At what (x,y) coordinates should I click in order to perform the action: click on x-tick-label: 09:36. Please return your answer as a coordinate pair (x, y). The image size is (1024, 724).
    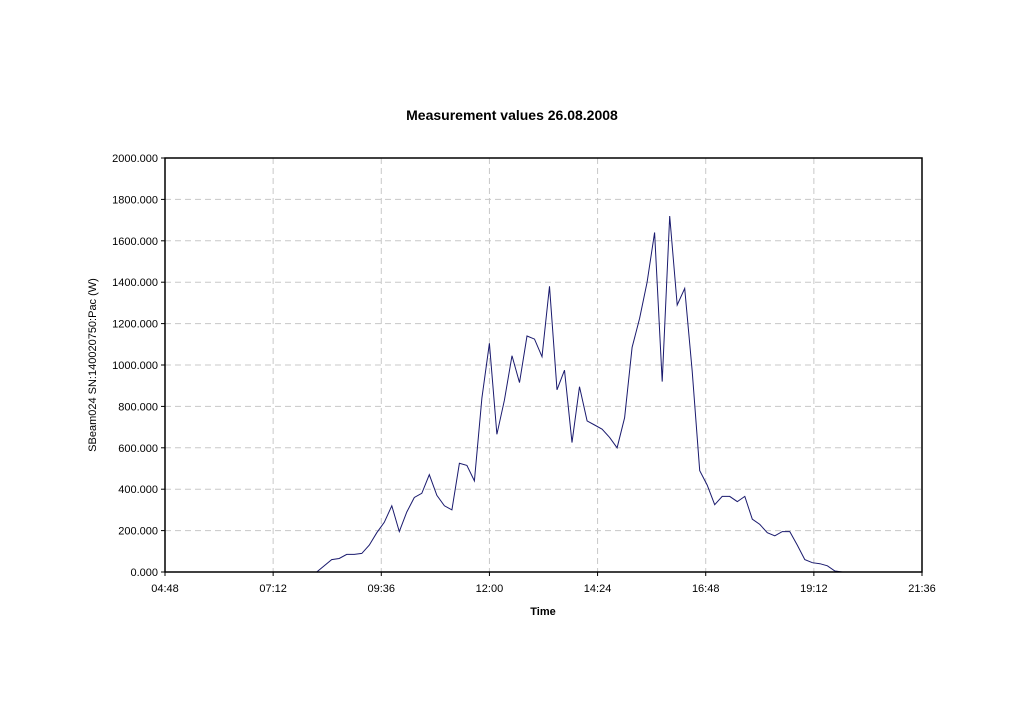
    Looking at the image, I should click on (382, 589).